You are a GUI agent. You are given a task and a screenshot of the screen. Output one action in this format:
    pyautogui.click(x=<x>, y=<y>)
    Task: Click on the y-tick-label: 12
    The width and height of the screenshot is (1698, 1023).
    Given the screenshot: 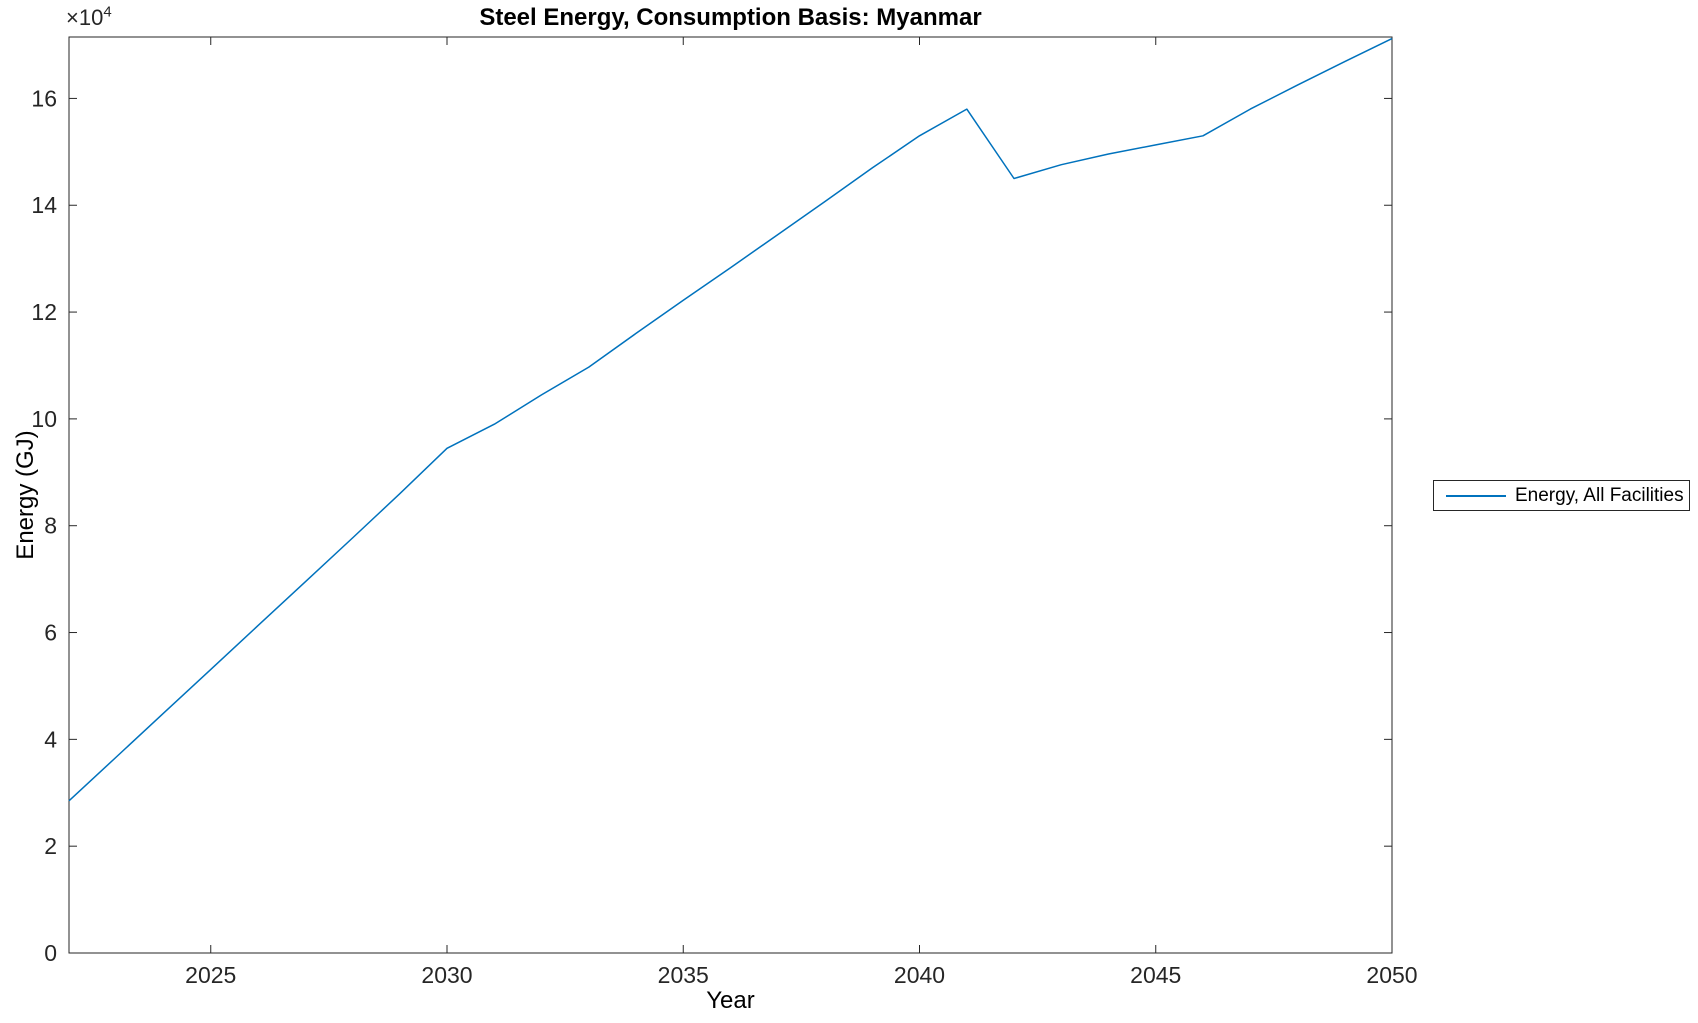 What is the action you would take?
    pyautogui.click(x=44, y=312)
    